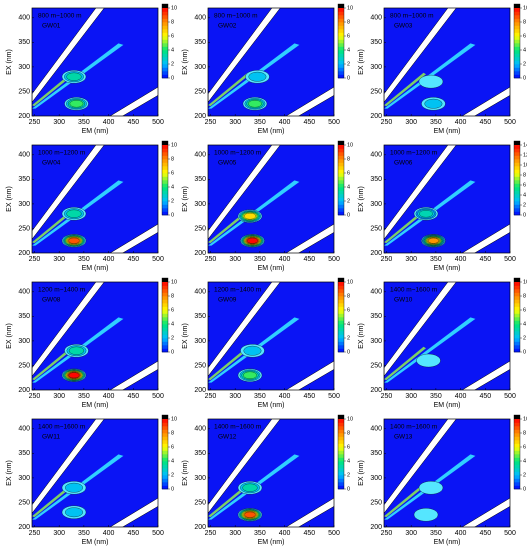 The height and width of the screenshot is (550, 527). Describe the element at coordinates (348, 447) in the screenshot. I see `colorbar-tick-label: 6` at that location.